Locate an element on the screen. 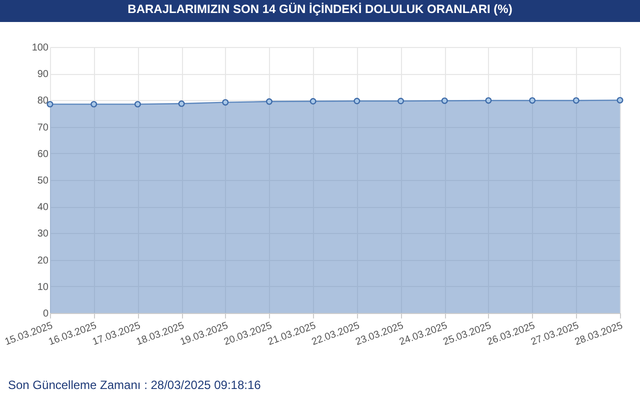 Image resolution: width=640 pixels, height=404 pixels. y-tick-label: 10 is located at coordinates (43, 287).